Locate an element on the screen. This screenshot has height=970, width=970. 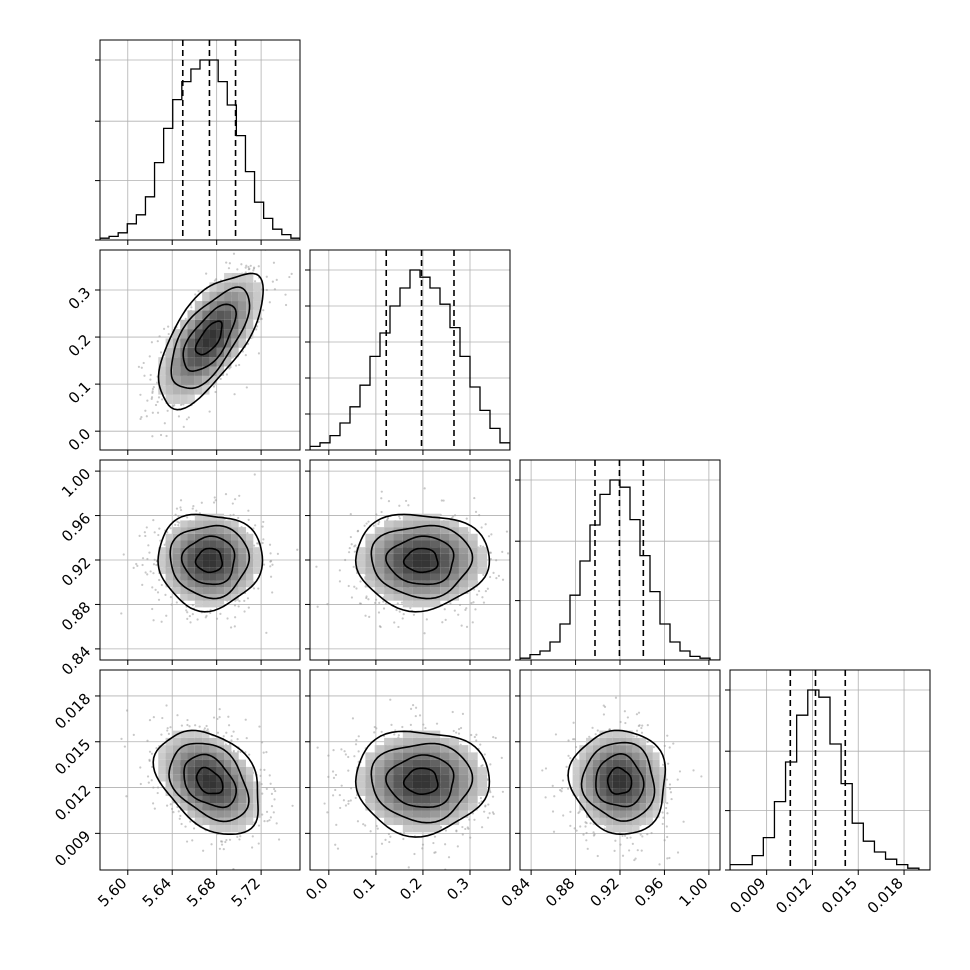
panel-frame is located at coordinates (830, 770).